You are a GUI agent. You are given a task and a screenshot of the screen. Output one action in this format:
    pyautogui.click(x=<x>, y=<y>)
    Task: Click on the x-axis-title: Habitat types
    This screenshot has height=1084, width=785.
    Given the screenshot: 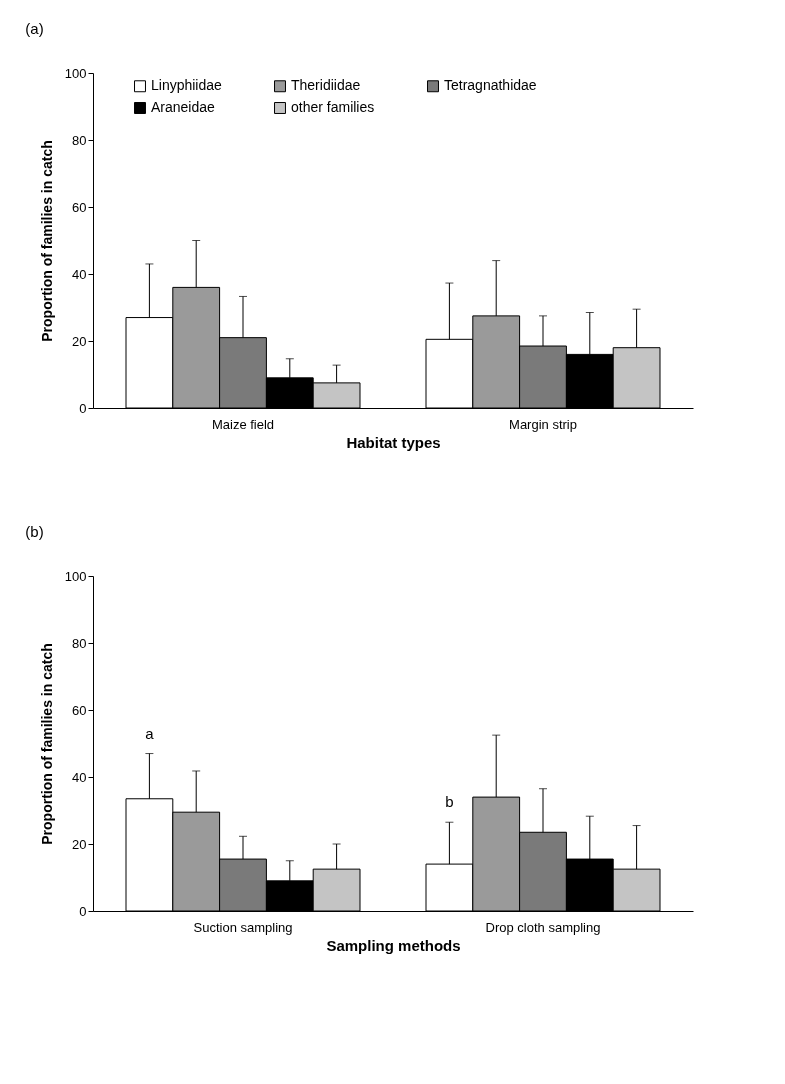 What is the action you would take?
    pyautogui.click(x=393, y=442)
    